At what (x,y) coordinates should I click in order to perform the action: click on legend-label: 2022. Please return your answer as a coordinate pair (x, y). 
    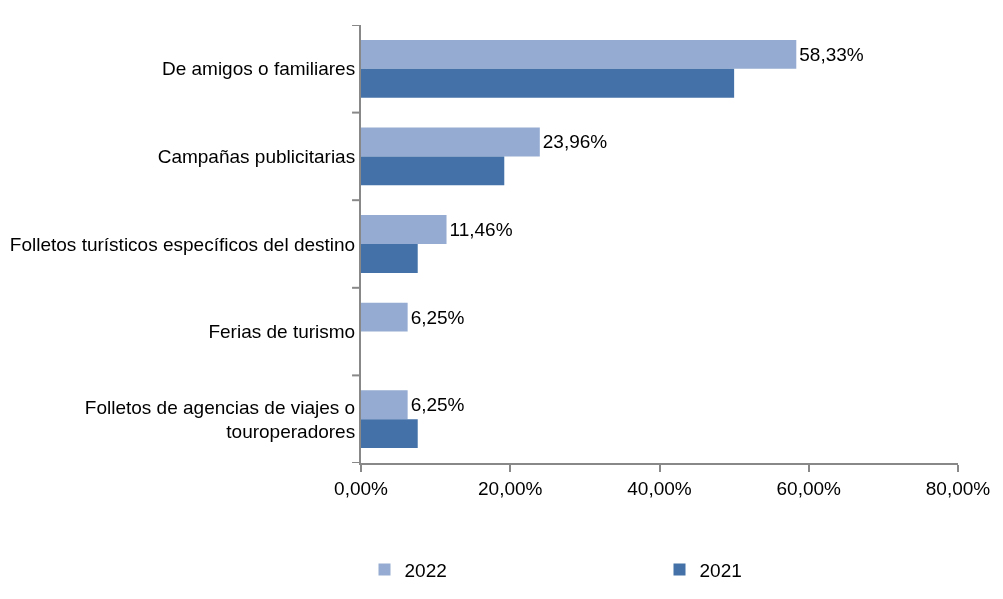
    Looking at the image, I should click on (425, 570).